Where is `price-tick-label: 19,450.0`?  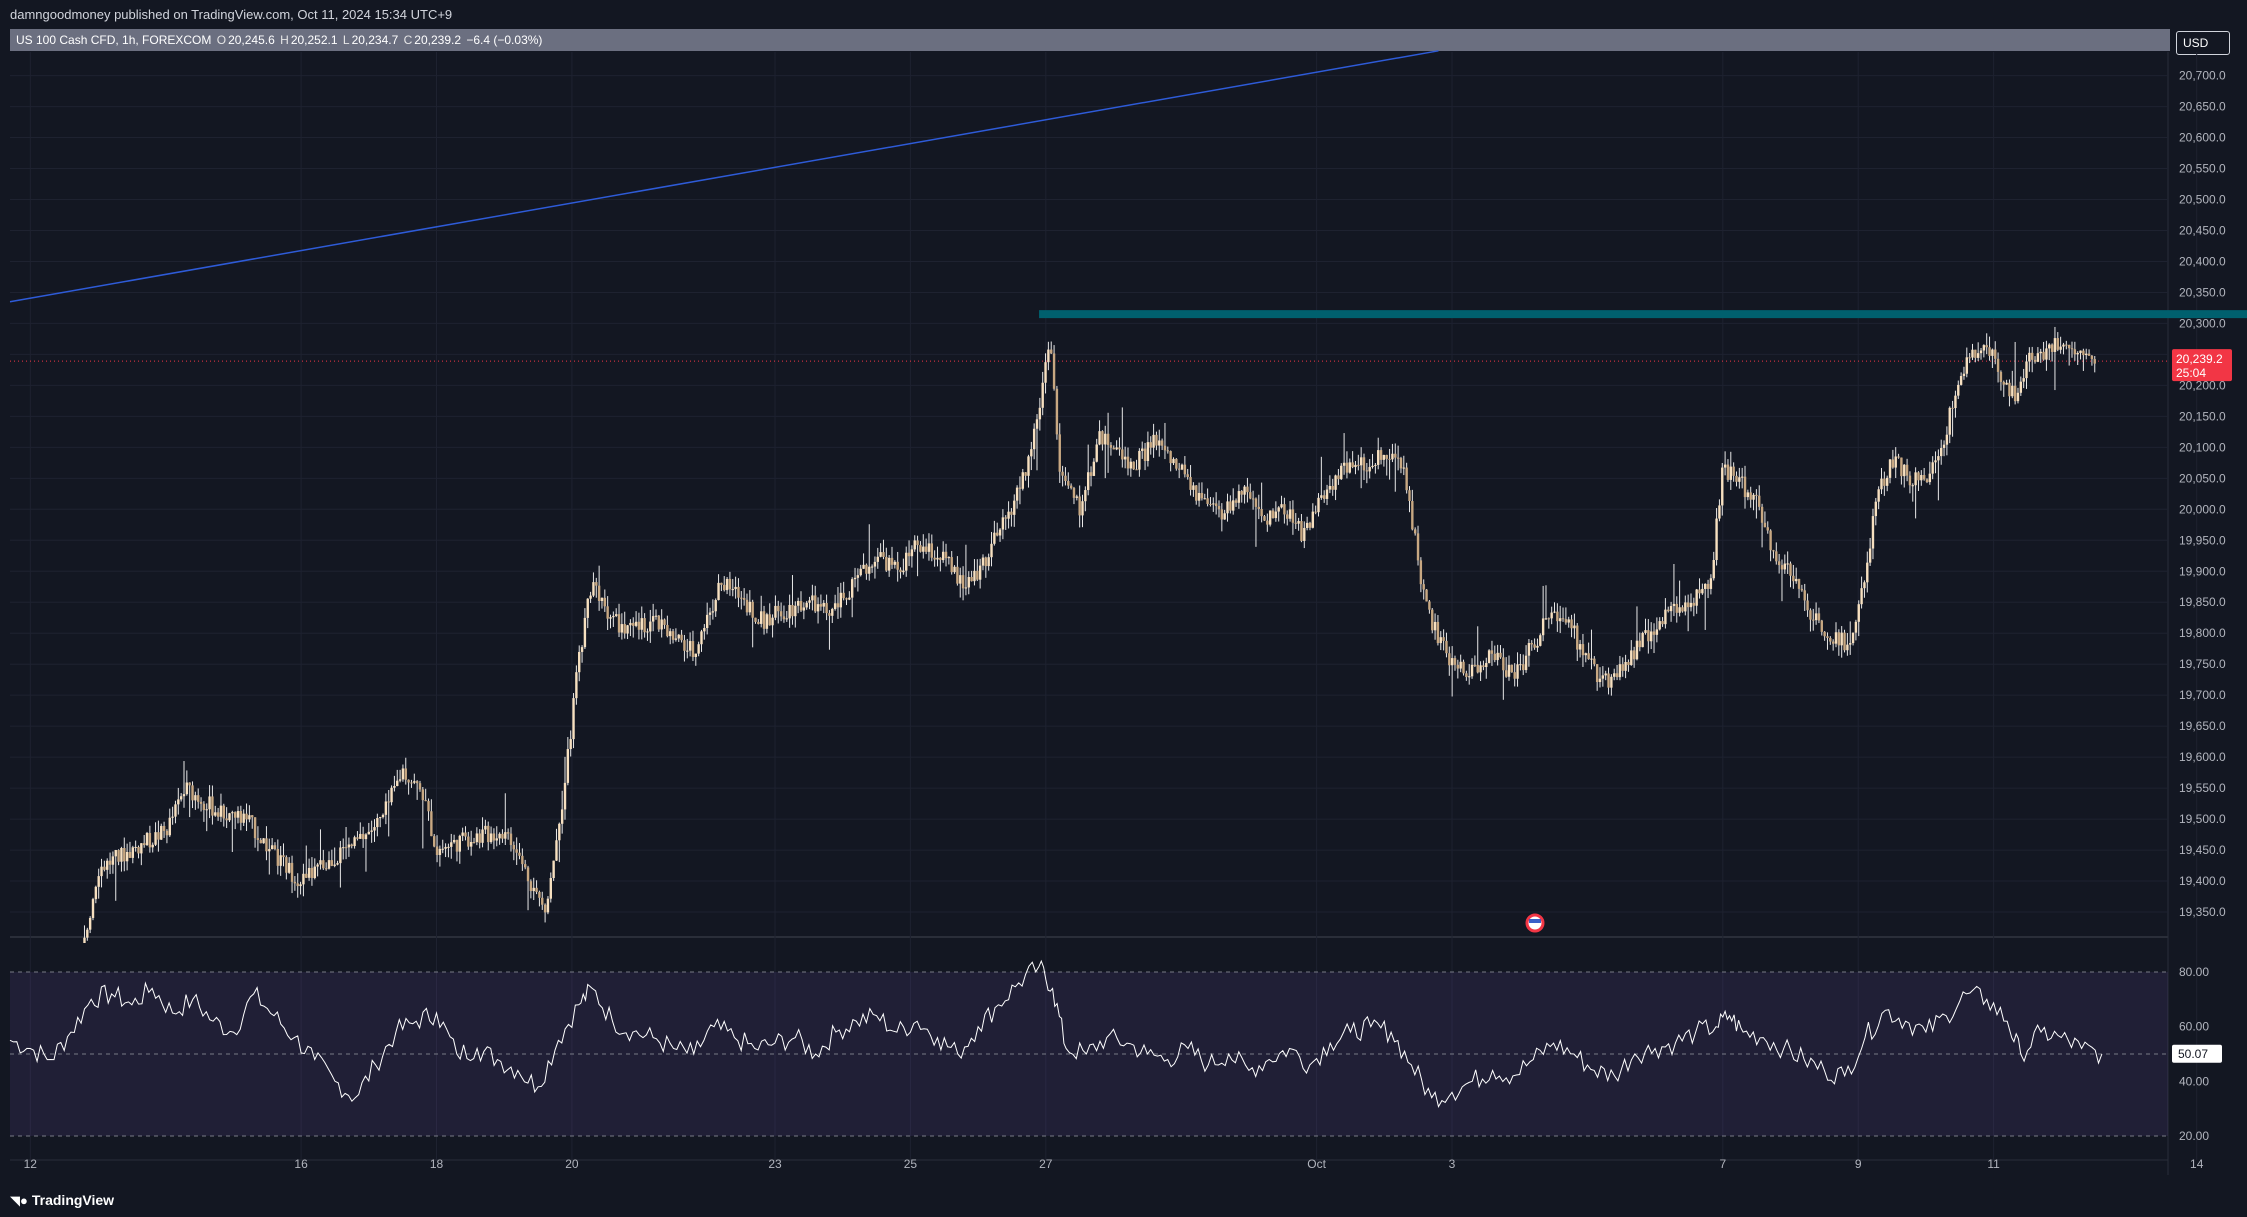
price-tick-label: 19,450.0 is located at coordinates (2202, 850).